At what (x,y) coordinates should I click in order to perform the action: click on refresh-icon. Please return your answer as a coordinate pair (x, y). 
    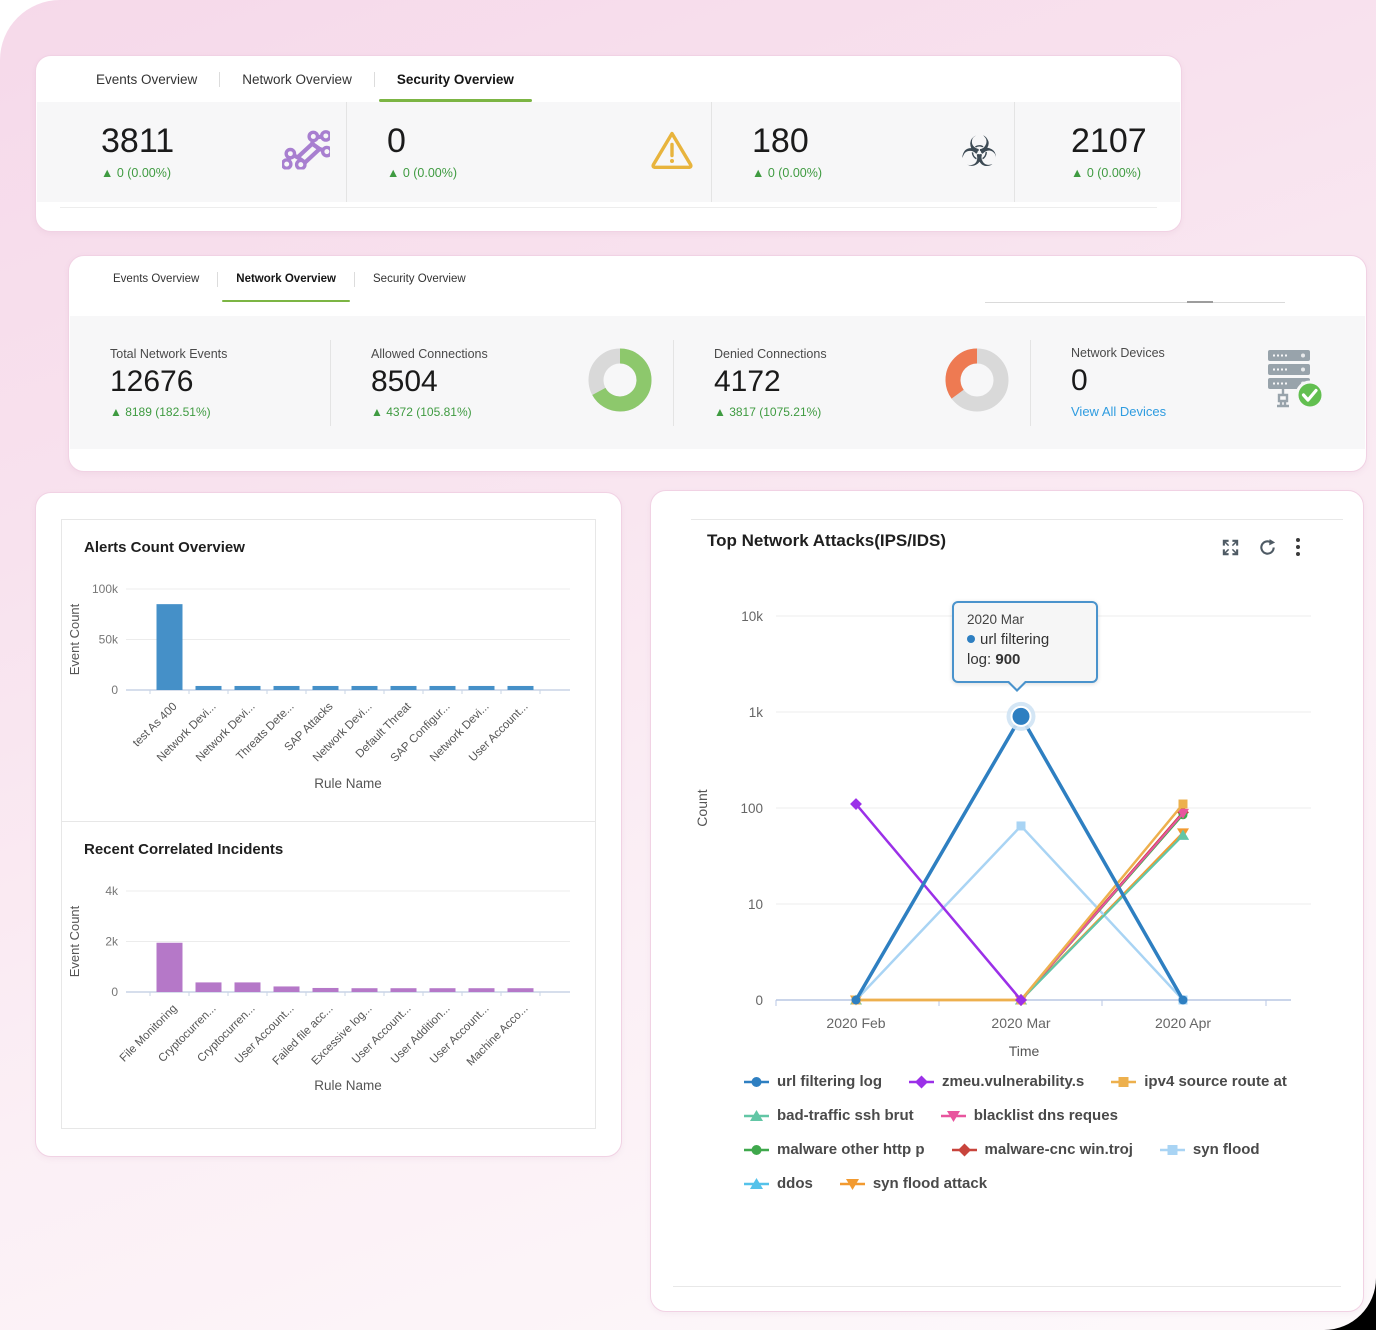
    Looking at the image, I should click on (1267, 547).